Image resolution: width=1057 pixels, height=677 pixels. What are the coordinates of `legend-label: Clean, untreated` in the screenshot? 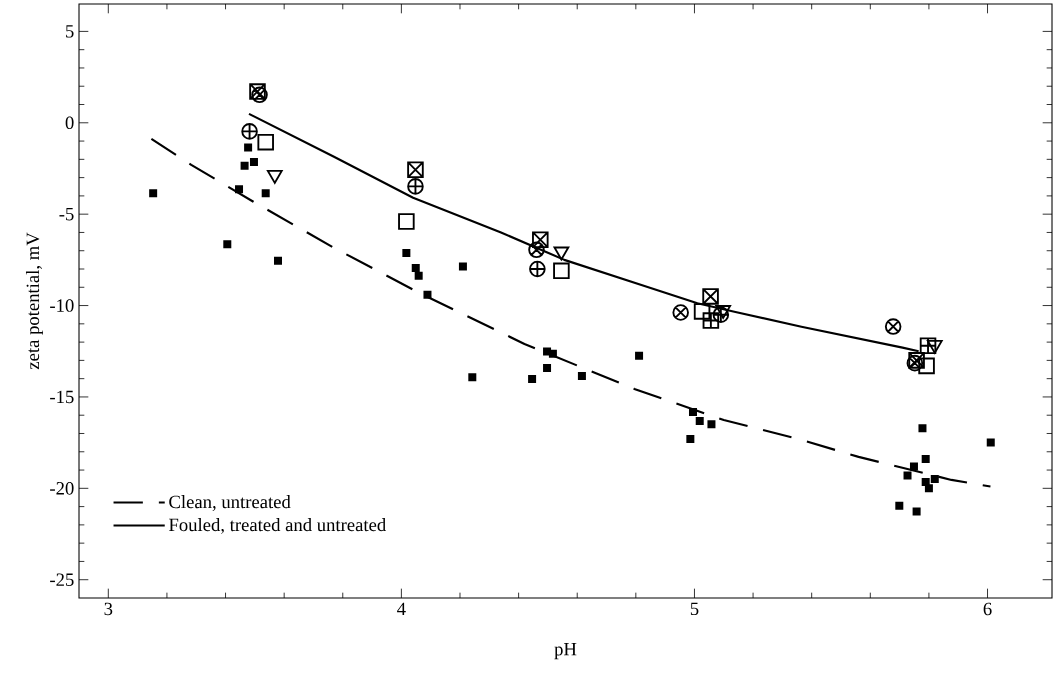 It's located at (230, 503).